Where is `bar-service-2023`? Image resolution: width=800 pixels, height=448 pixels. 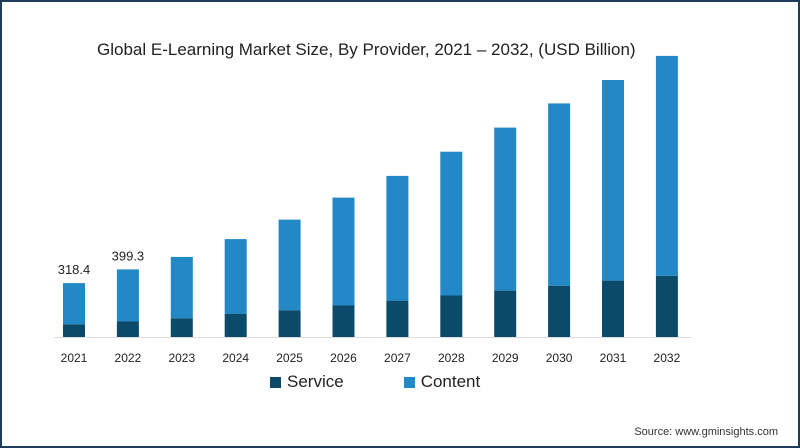
bar-service-2023 is located at coordinates (181, 327).